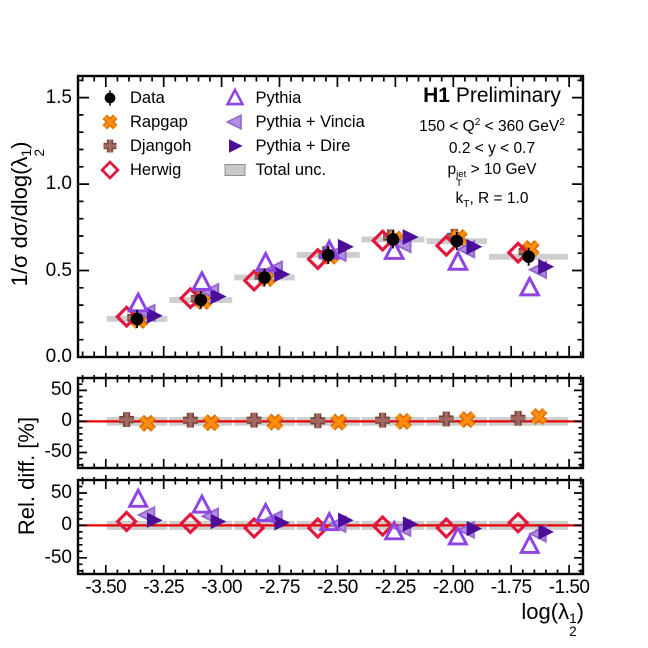  I want to click on legend-label: Djangoh, so click(161, 145).